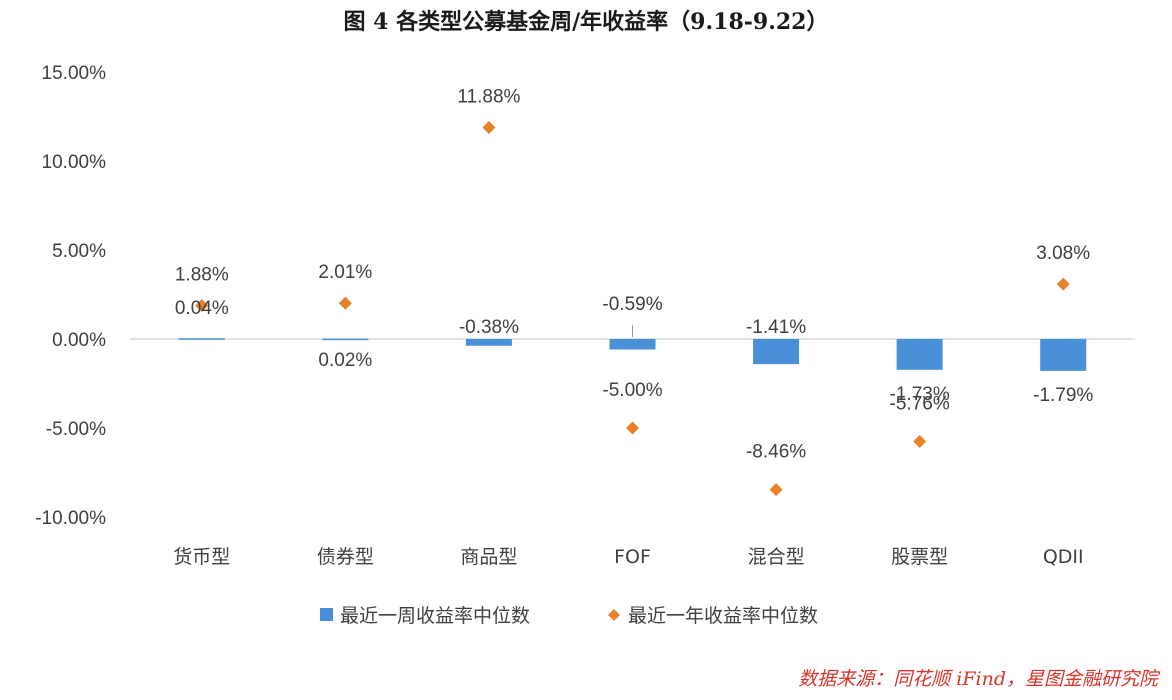  I want to click on week-data-label: -0.59%, so click(632, 304).